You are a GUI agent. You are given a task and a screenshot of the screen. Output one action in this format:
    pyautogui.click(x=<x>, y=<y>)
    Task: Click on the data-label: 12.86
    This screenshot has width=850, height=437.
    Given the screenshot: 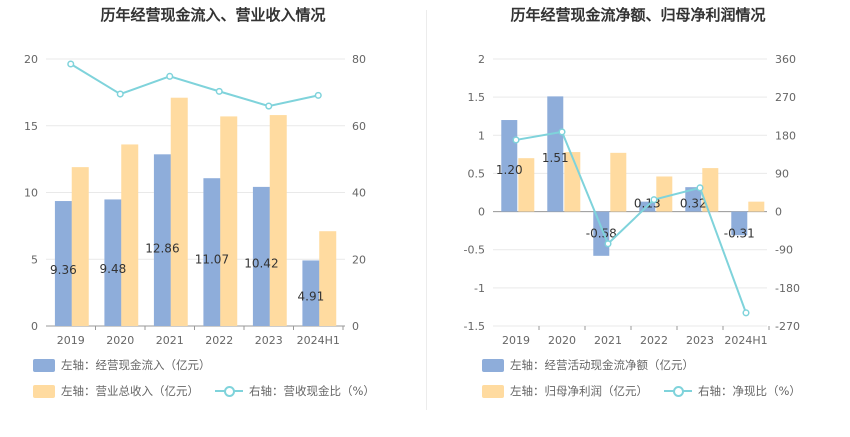 What is the action you would take?
    pyautogui.click(x=162, y=249)
    